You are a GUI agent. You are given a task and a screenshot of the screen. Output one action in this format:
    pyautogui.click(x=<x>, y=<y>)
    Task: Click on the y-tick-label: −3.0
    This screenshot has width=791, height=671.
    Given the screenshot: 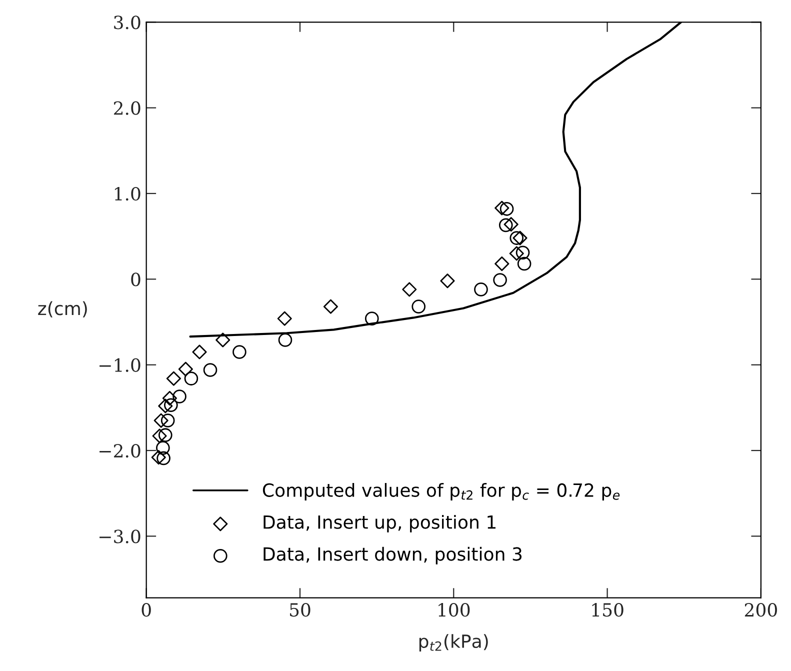 What is the action you would take?
    pyautogui.click(x=120, y=537)
    